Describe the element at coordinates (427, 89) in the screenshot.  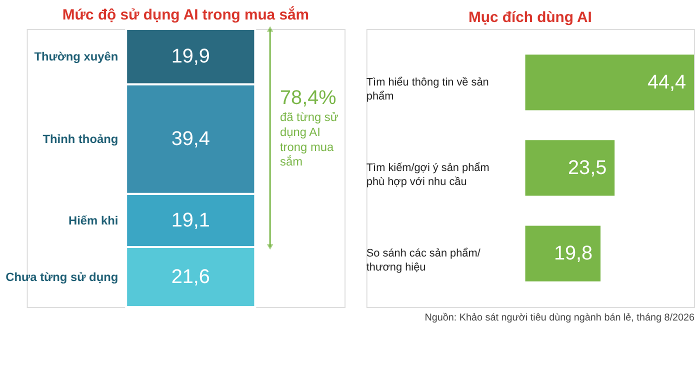
I see `y-tick-label: Tìm hiểu thông tin về sản phẩm` at that location.